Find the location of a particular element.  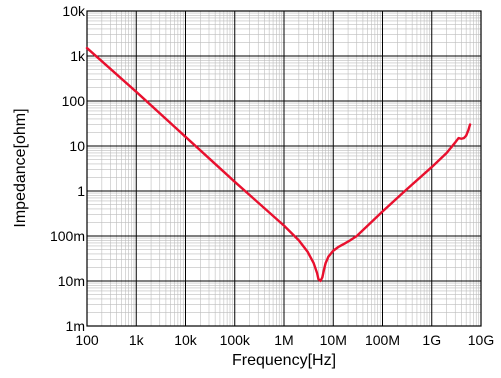

x-tick-label: 100M is located at coordinates (382, 340).